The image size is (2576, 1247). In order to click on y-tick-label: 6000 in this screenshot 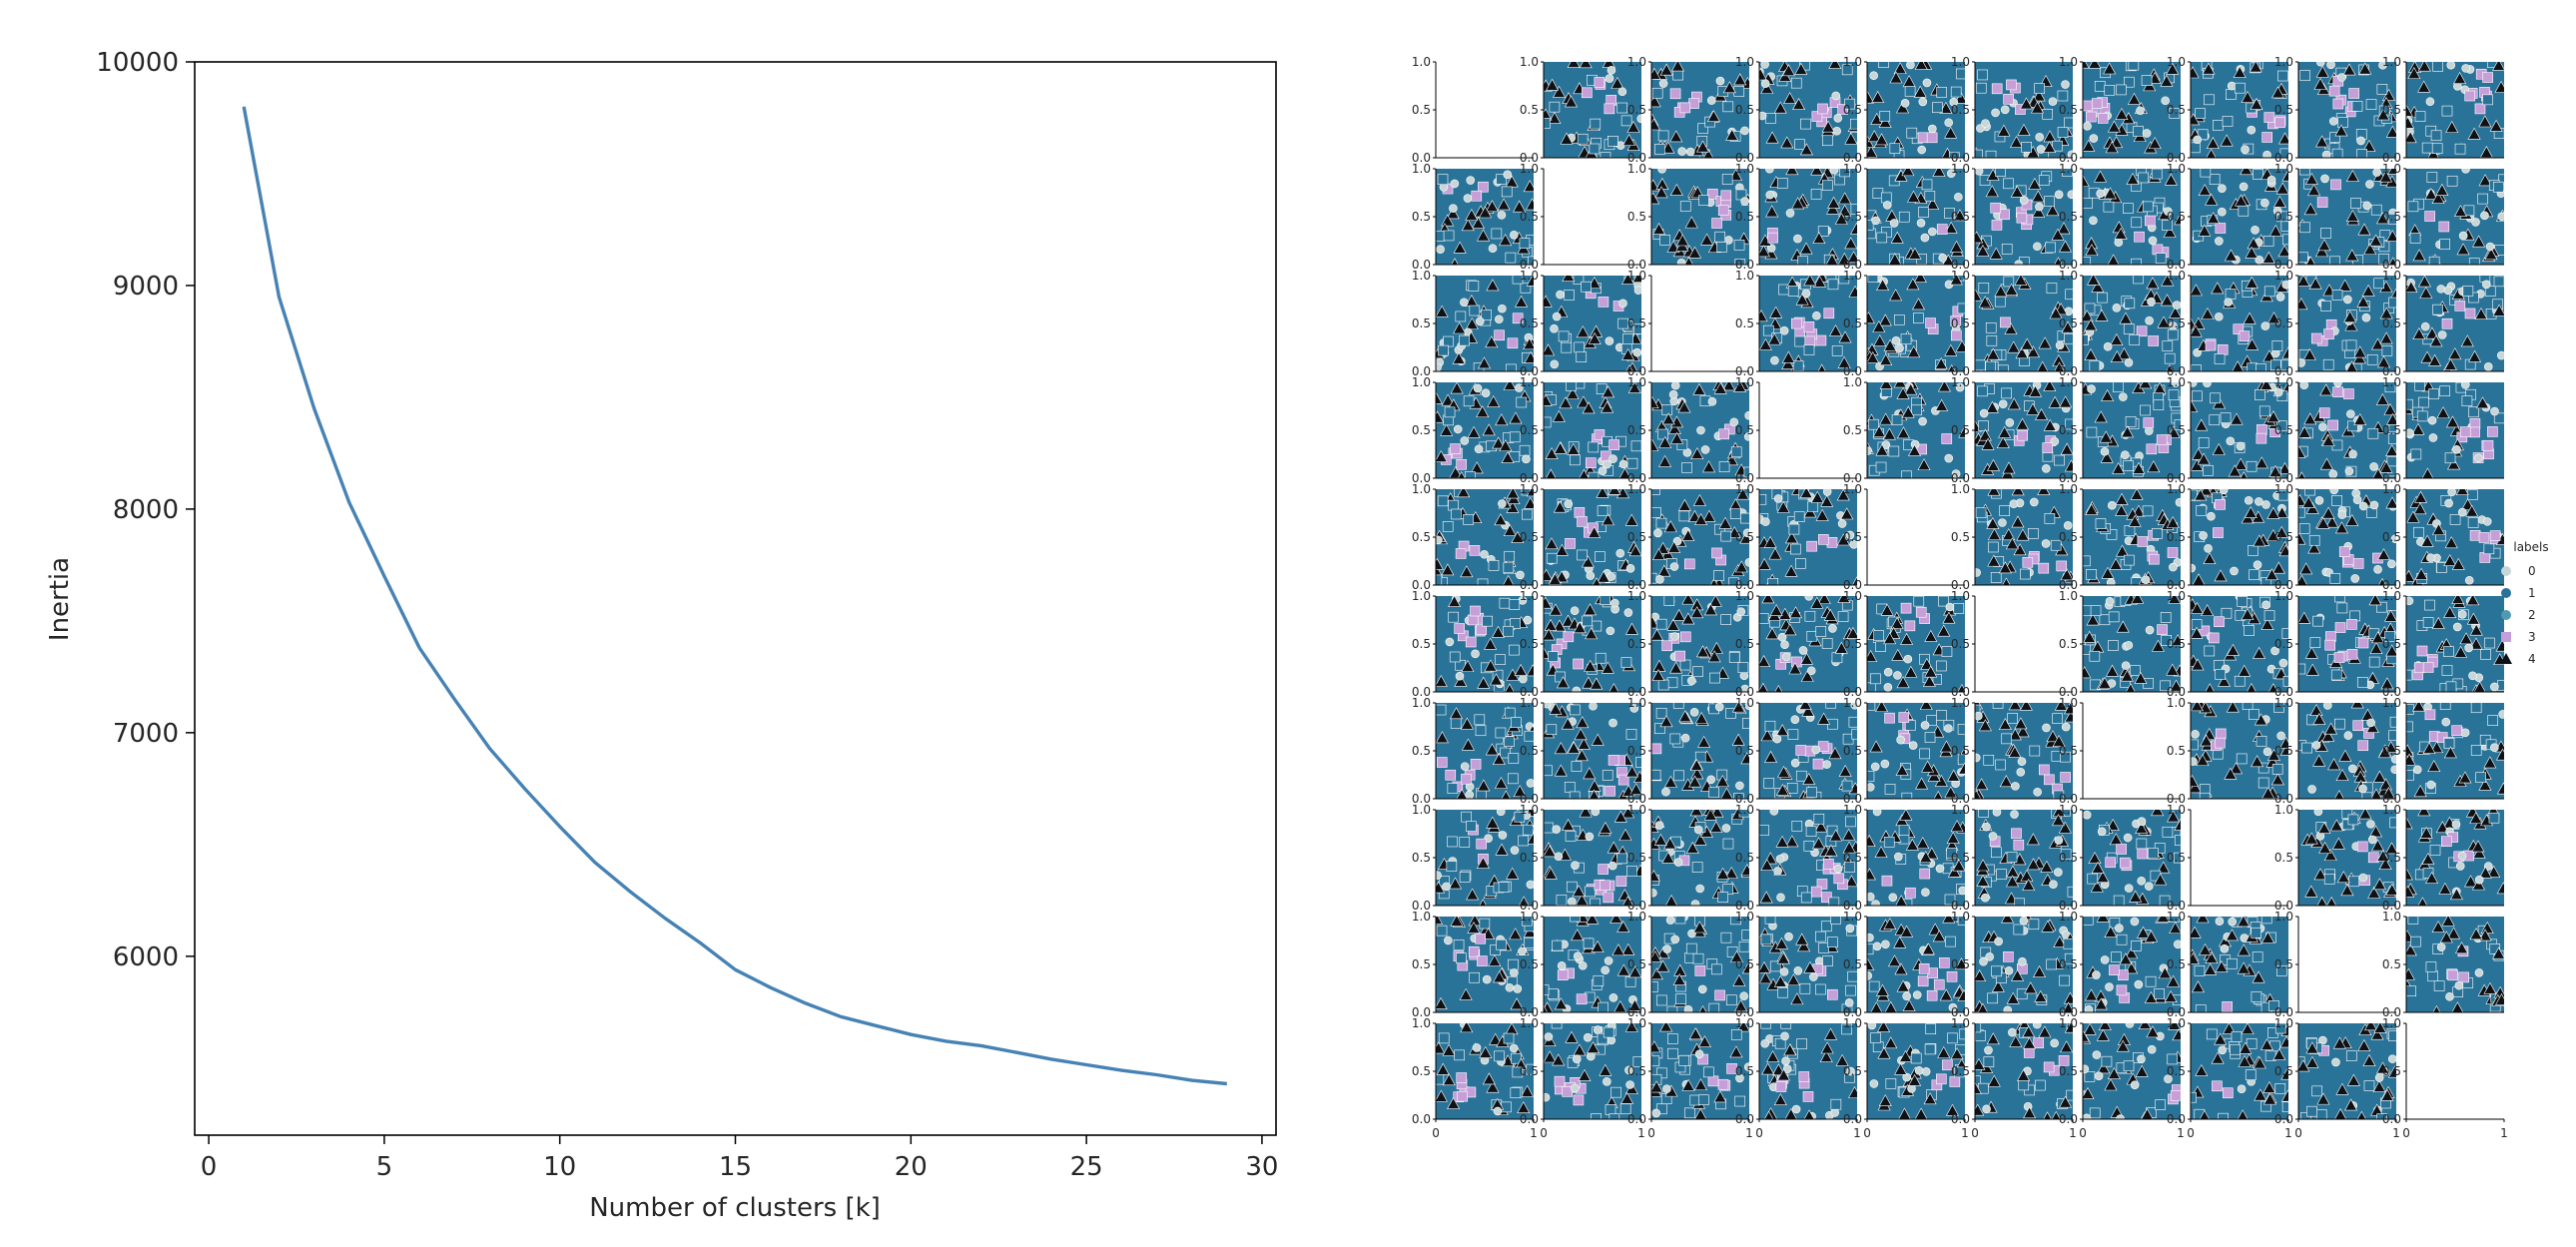, I will do `click(146, 957)`.